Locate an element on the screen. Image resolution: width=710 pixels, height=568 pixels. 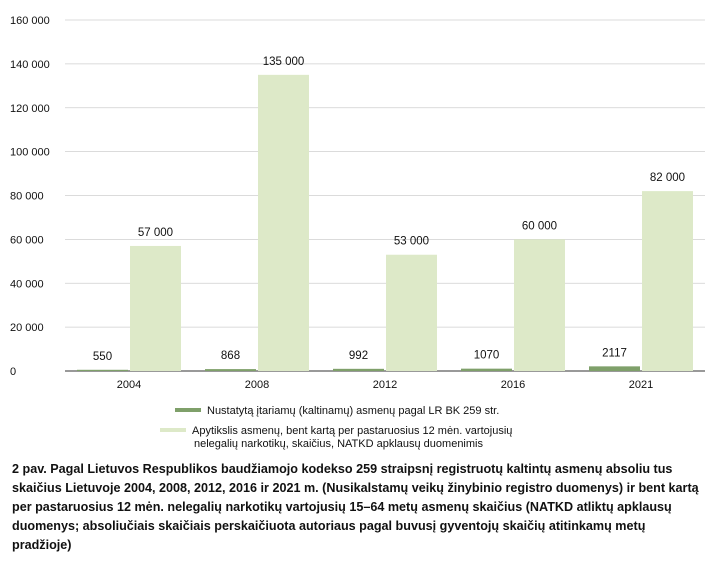
bar-drug-users-2016 is located at coordinates (539, 305).